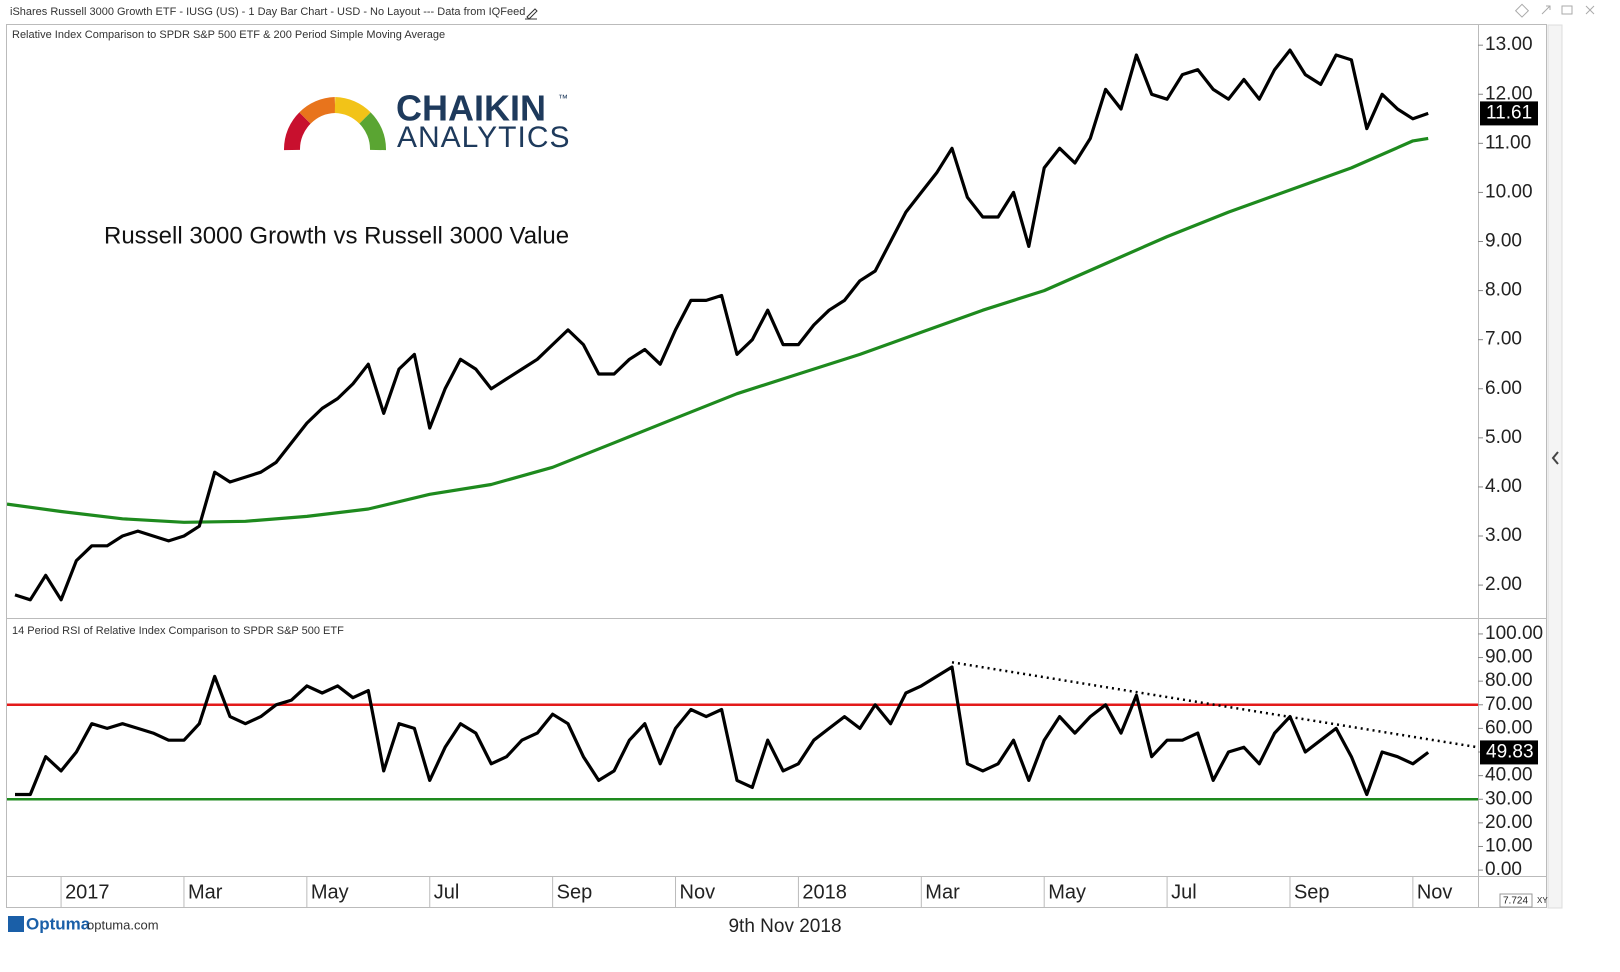 The image size is (1620, 972). I want to click on scale-value: 7.724, so click(1515, 901).